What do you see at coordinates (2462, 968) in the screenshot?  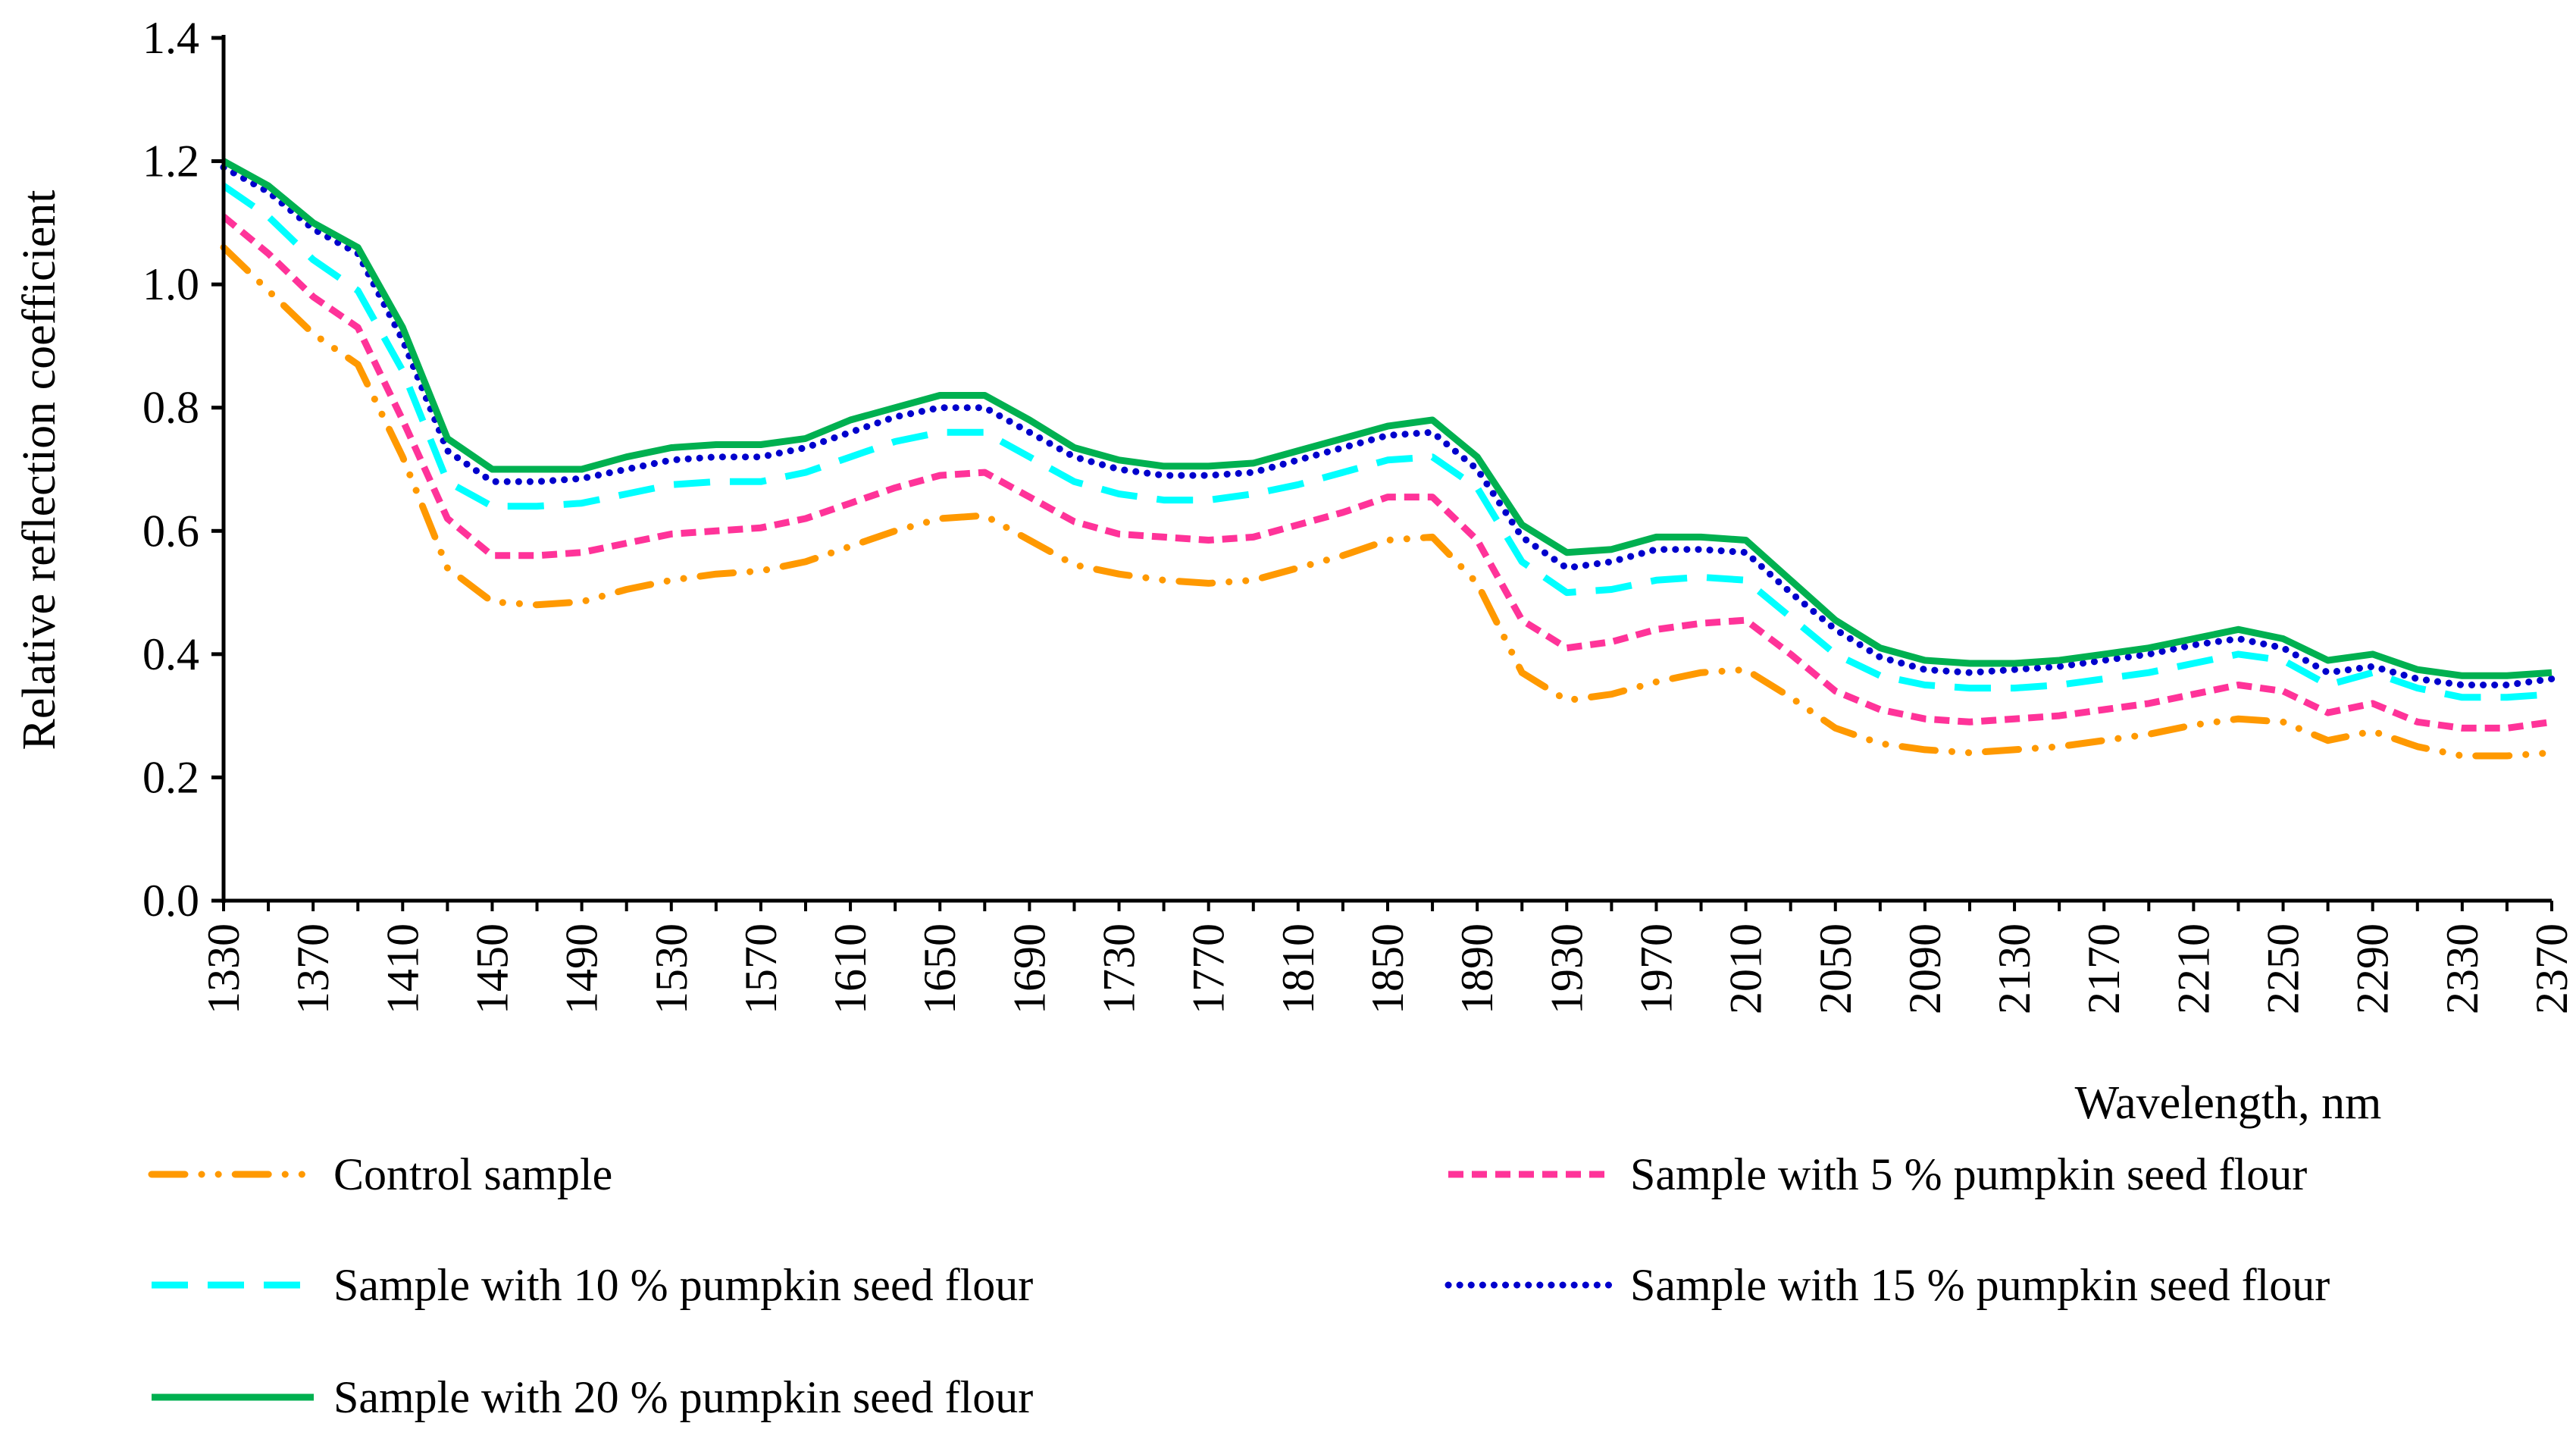 I see `x-tick-label: 2330` at bounding box center [2462, 968].